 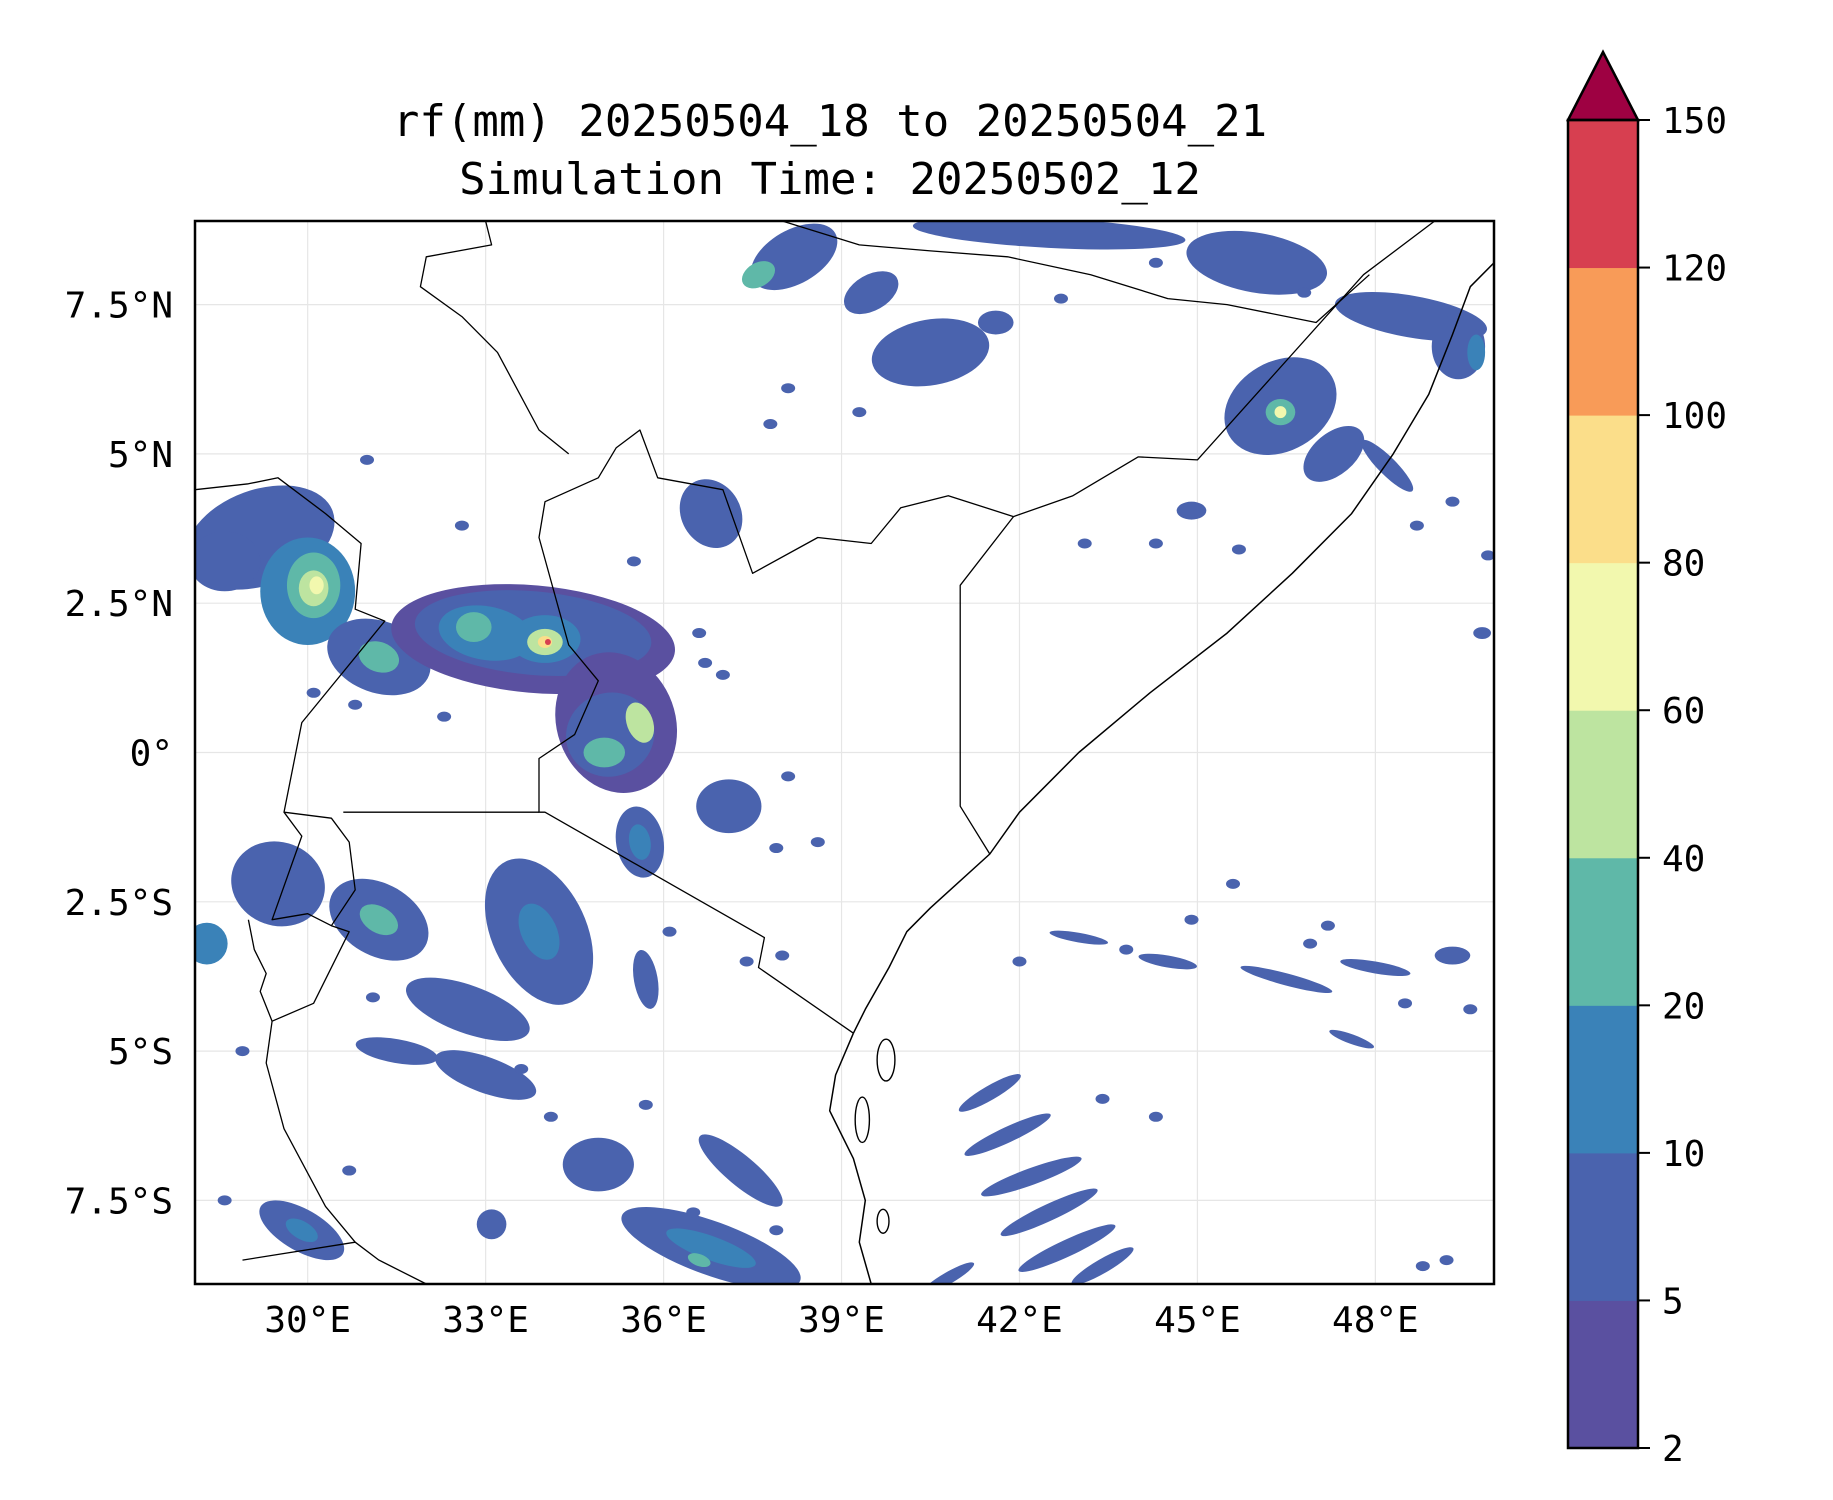 I want to click on colorbar-blocks, so click(x=1603, y=784).